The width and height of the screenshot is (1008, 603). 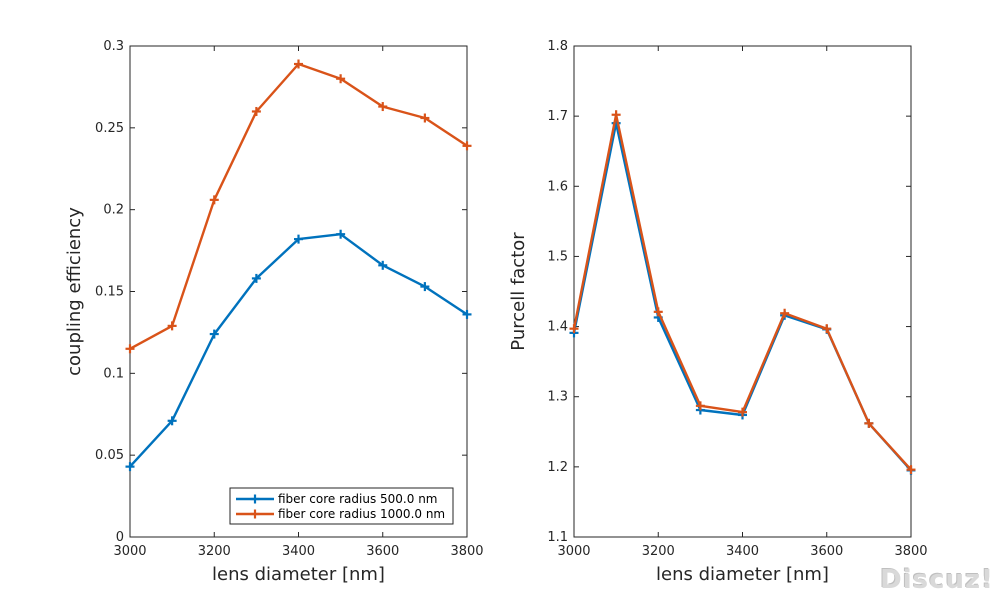 I want to click on y-tick-label: 0.1, so click(x=113, y=373).